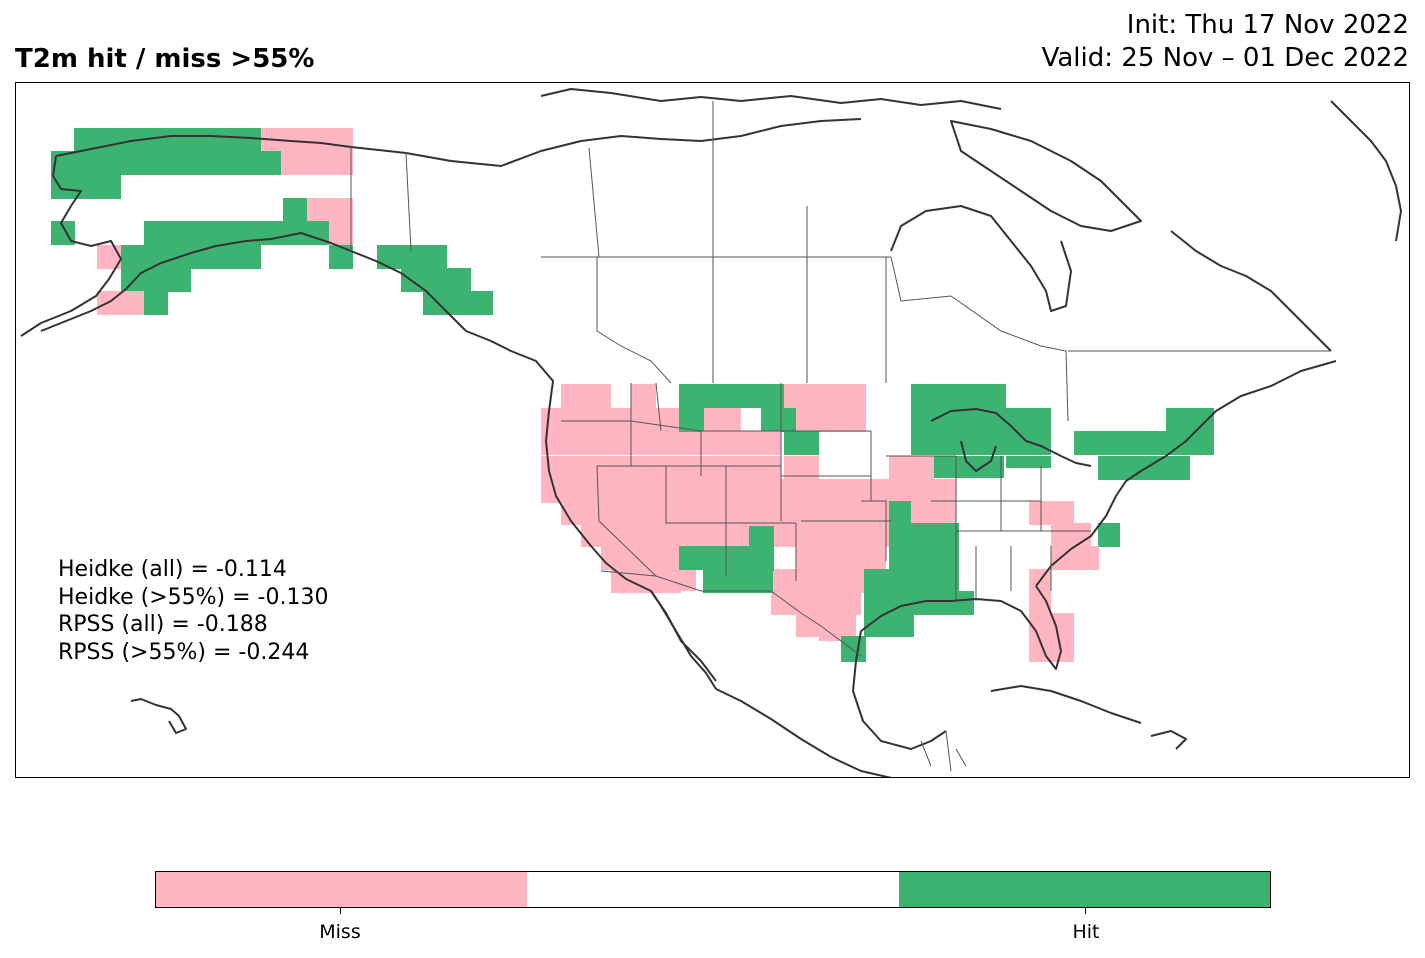 This screenshot has height=958, width=1425. What do you see at coordinates (1251, 291) in the screenshot?
I see `labrador-coast` at bounding box center [1251, 291].